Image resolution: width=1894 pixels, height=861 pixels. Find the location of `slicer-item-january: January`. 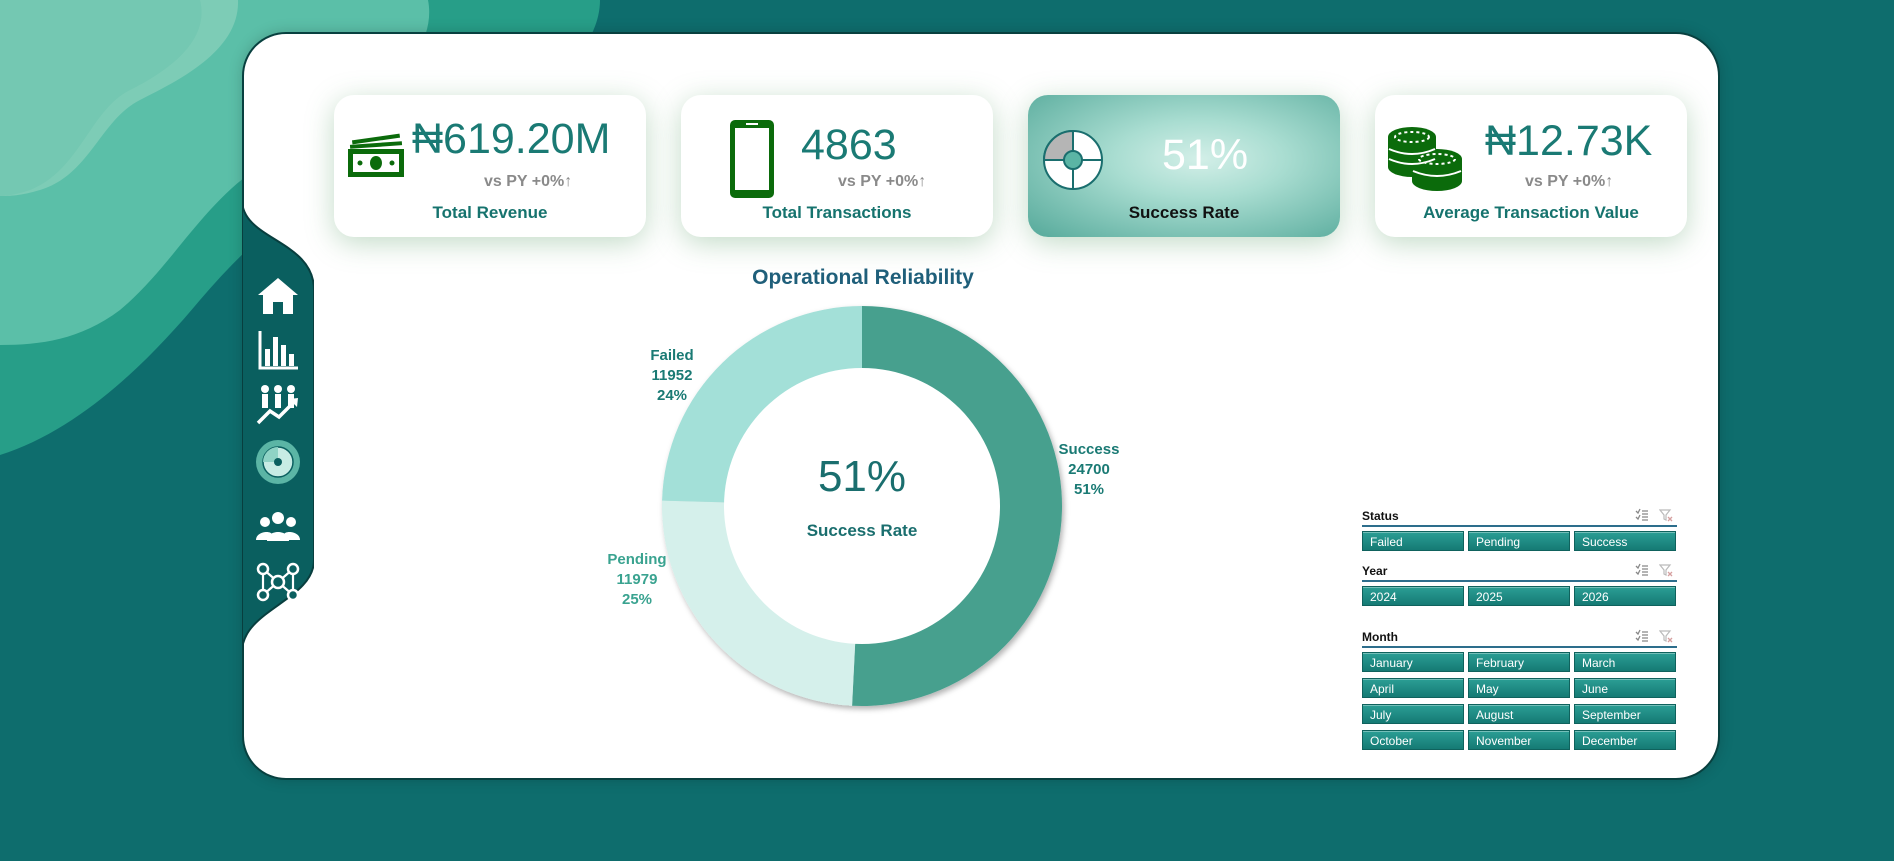

slicer-item-january: January is located at coordinates (1413, 662).